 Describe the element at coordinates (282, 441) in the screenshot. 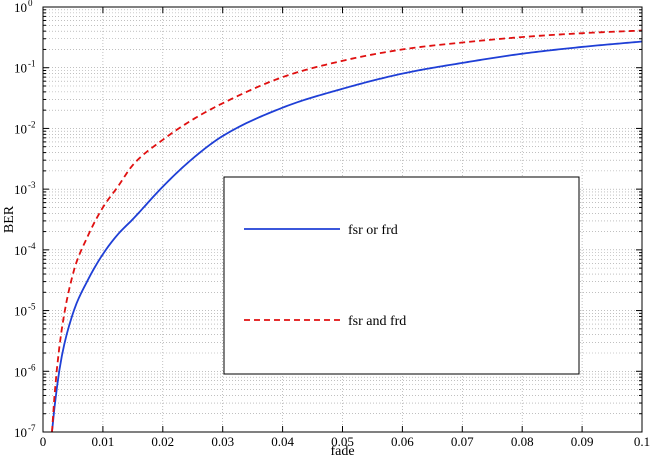

I see `x-tick-label: 0.04` at that location.